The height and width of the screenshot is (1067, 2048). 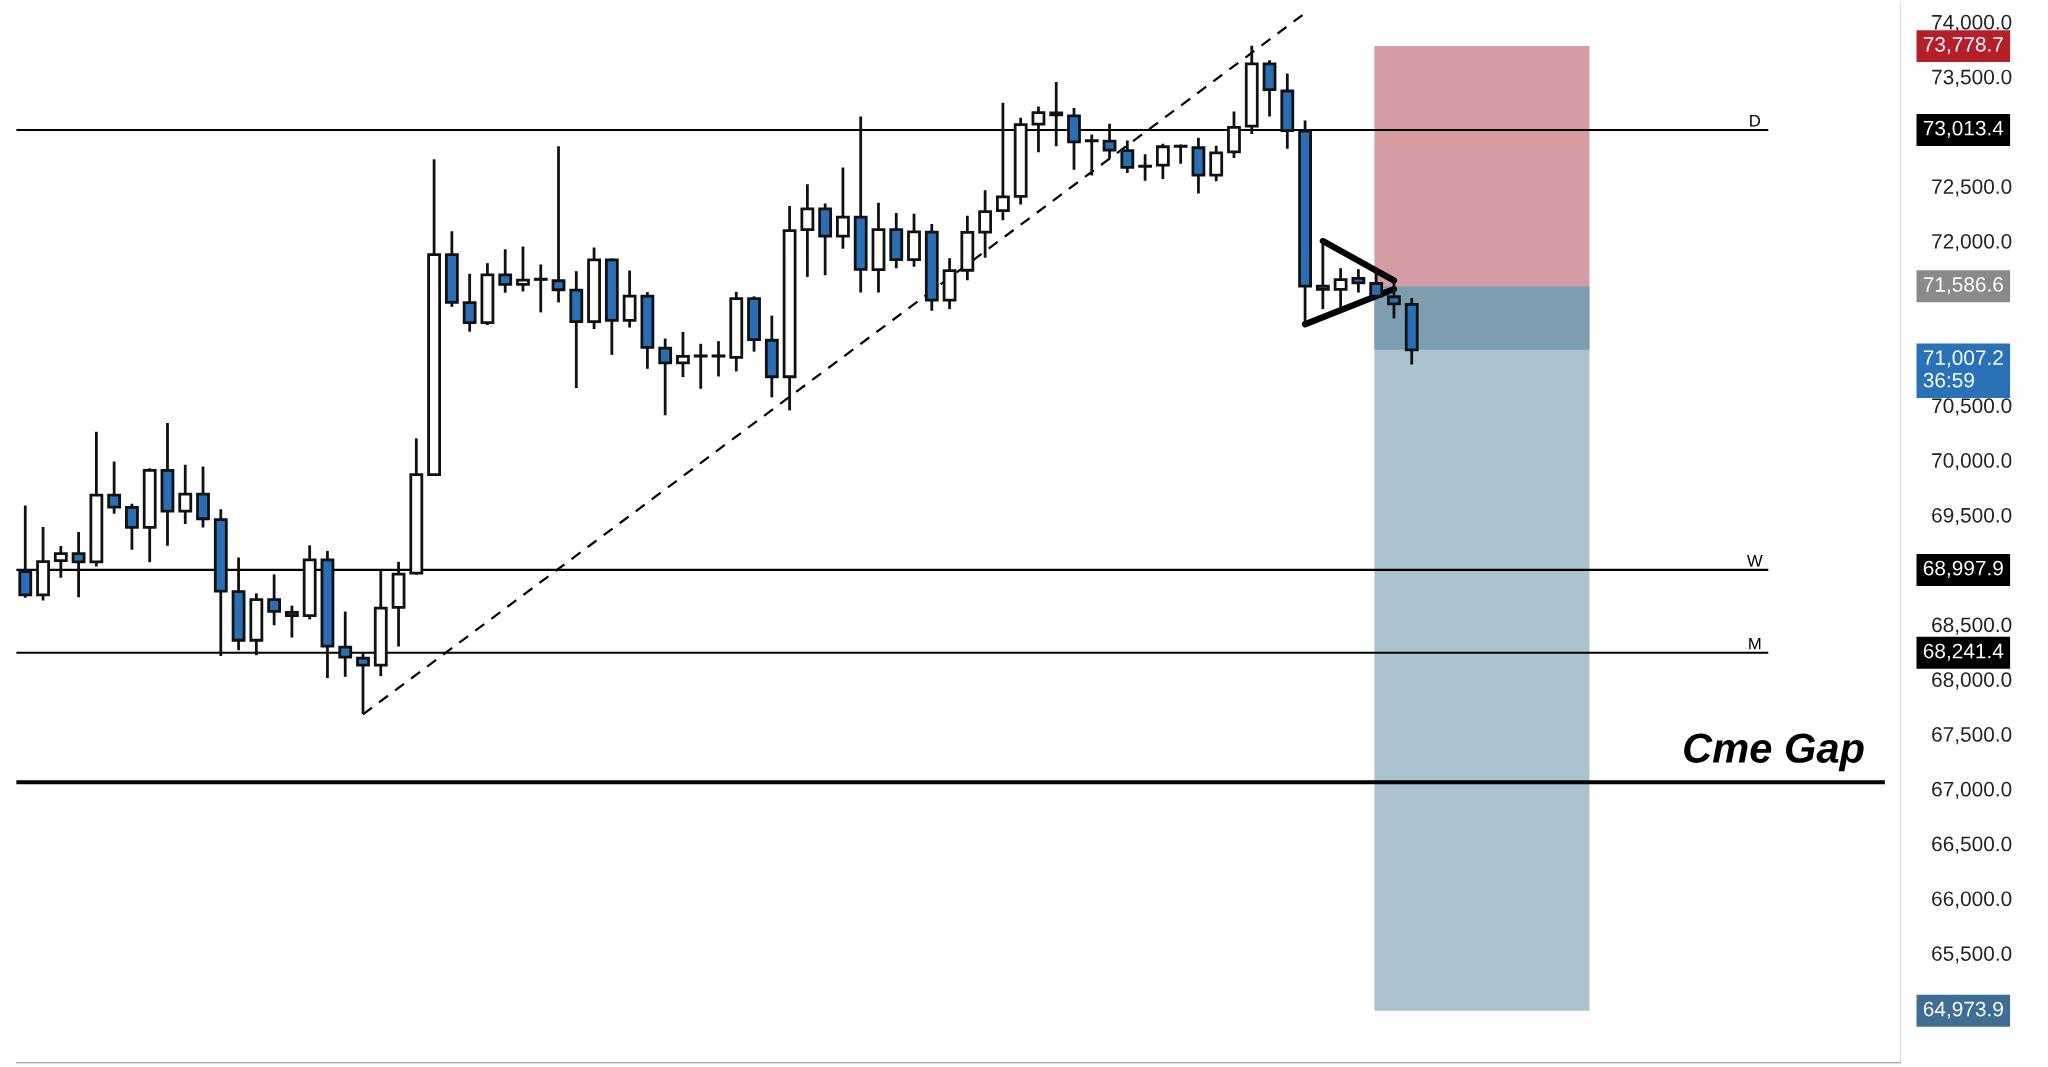 What do you see at coordinates (1972, 626) in the screenshot?
I see `y-tick-label: 68,500.0` at bounding box center [1972, 626].